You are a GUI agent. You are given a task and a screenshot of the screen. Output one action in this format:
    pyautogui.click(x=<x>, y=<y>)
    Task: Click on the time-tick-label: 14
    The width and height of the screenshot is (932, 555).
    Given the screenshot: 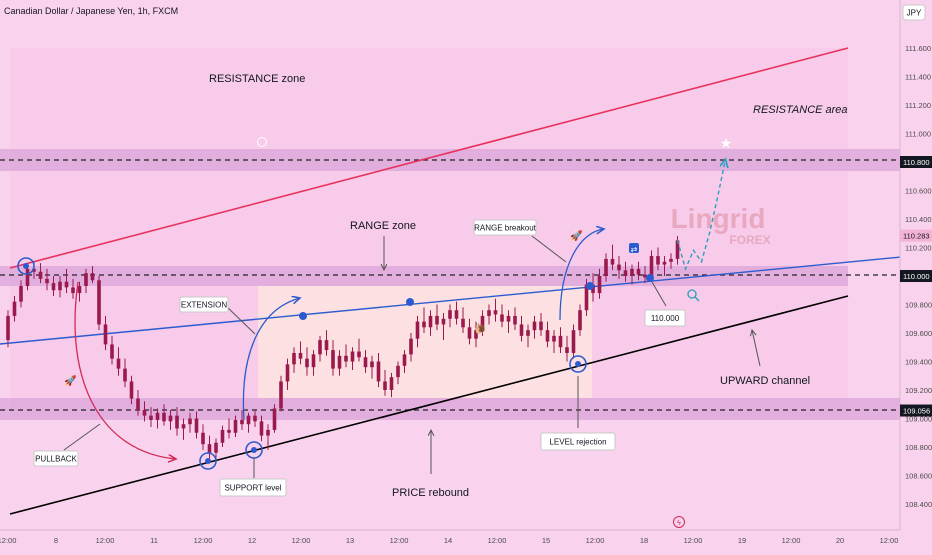 What is the action you would take?
    pyautogui.click(x=448, y=540)
    